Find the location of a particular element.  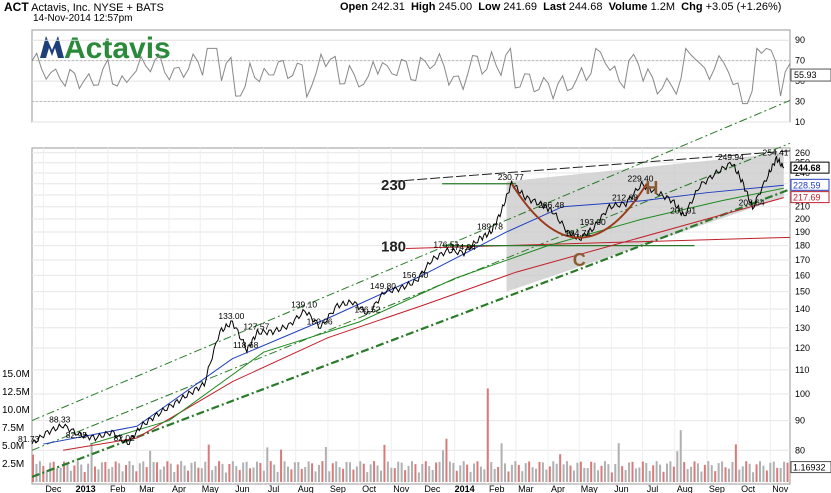

rsi-tick-label: 90 is located at coordinates (800, 40).